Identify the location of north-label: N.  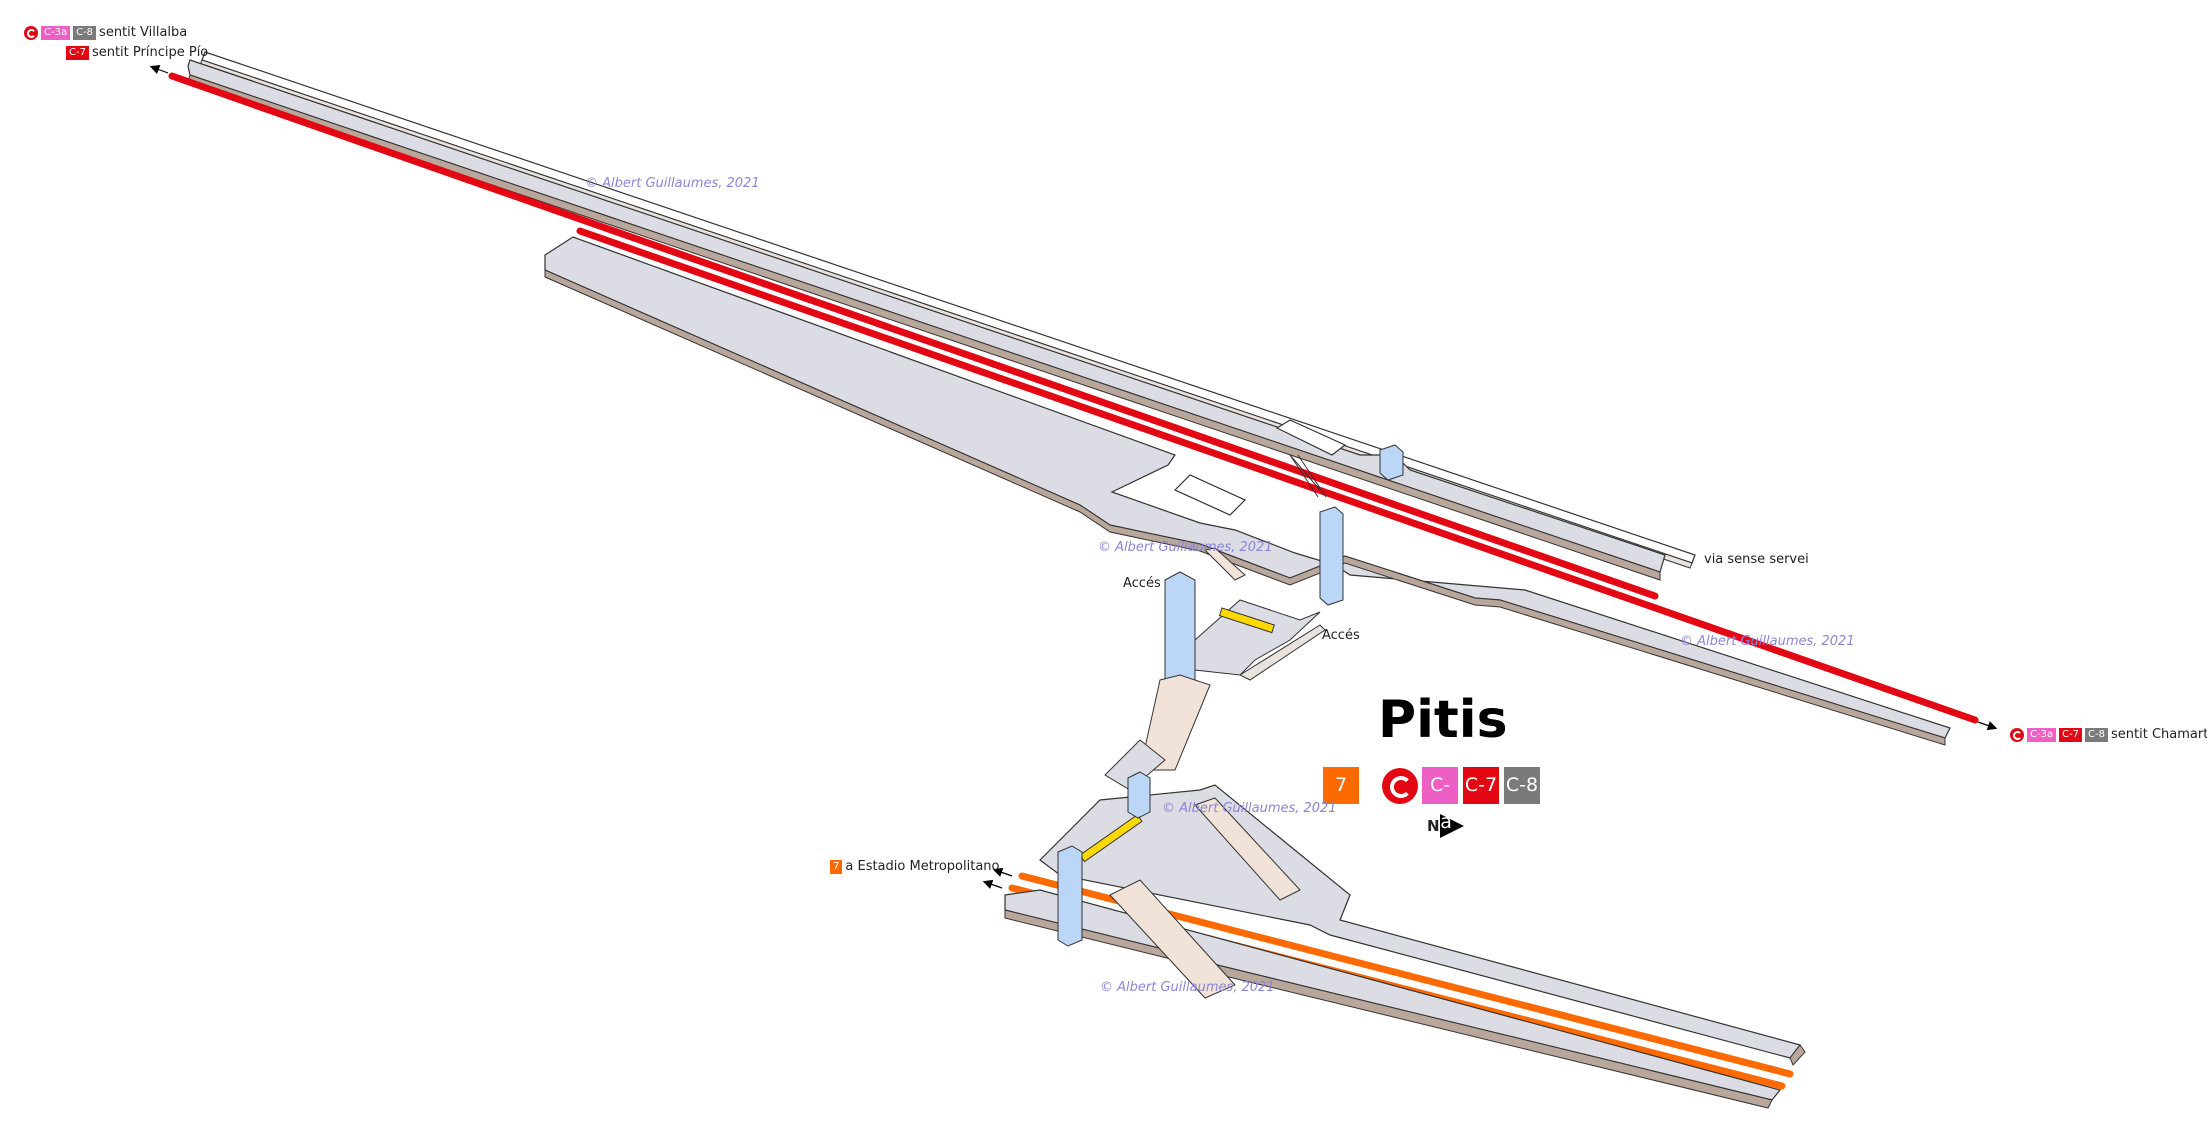
(1433, 826).